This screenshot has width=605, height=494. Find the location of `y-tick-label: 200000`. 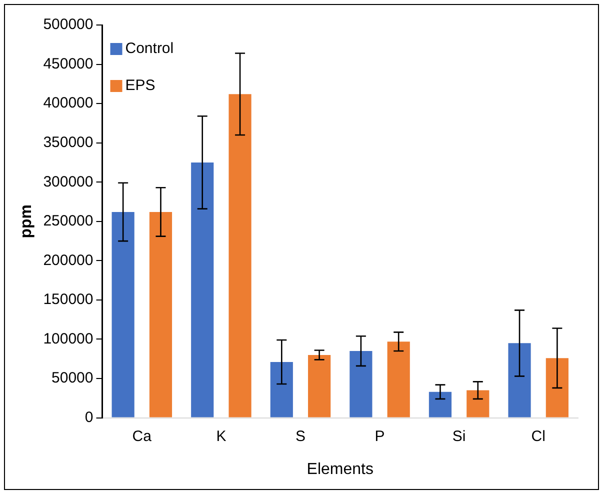

y-tick-label: 200000 is located at coordinates (68, 260).